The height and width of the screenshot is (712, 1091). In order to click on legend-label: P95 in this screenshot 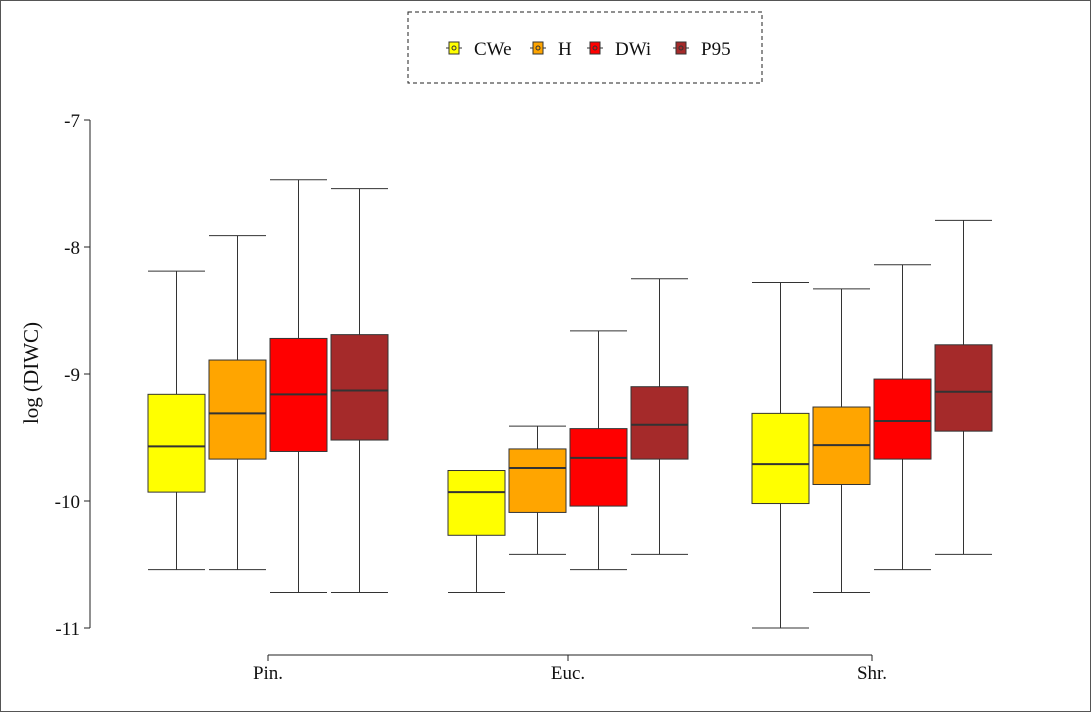, I will do `click(716, 49)`.